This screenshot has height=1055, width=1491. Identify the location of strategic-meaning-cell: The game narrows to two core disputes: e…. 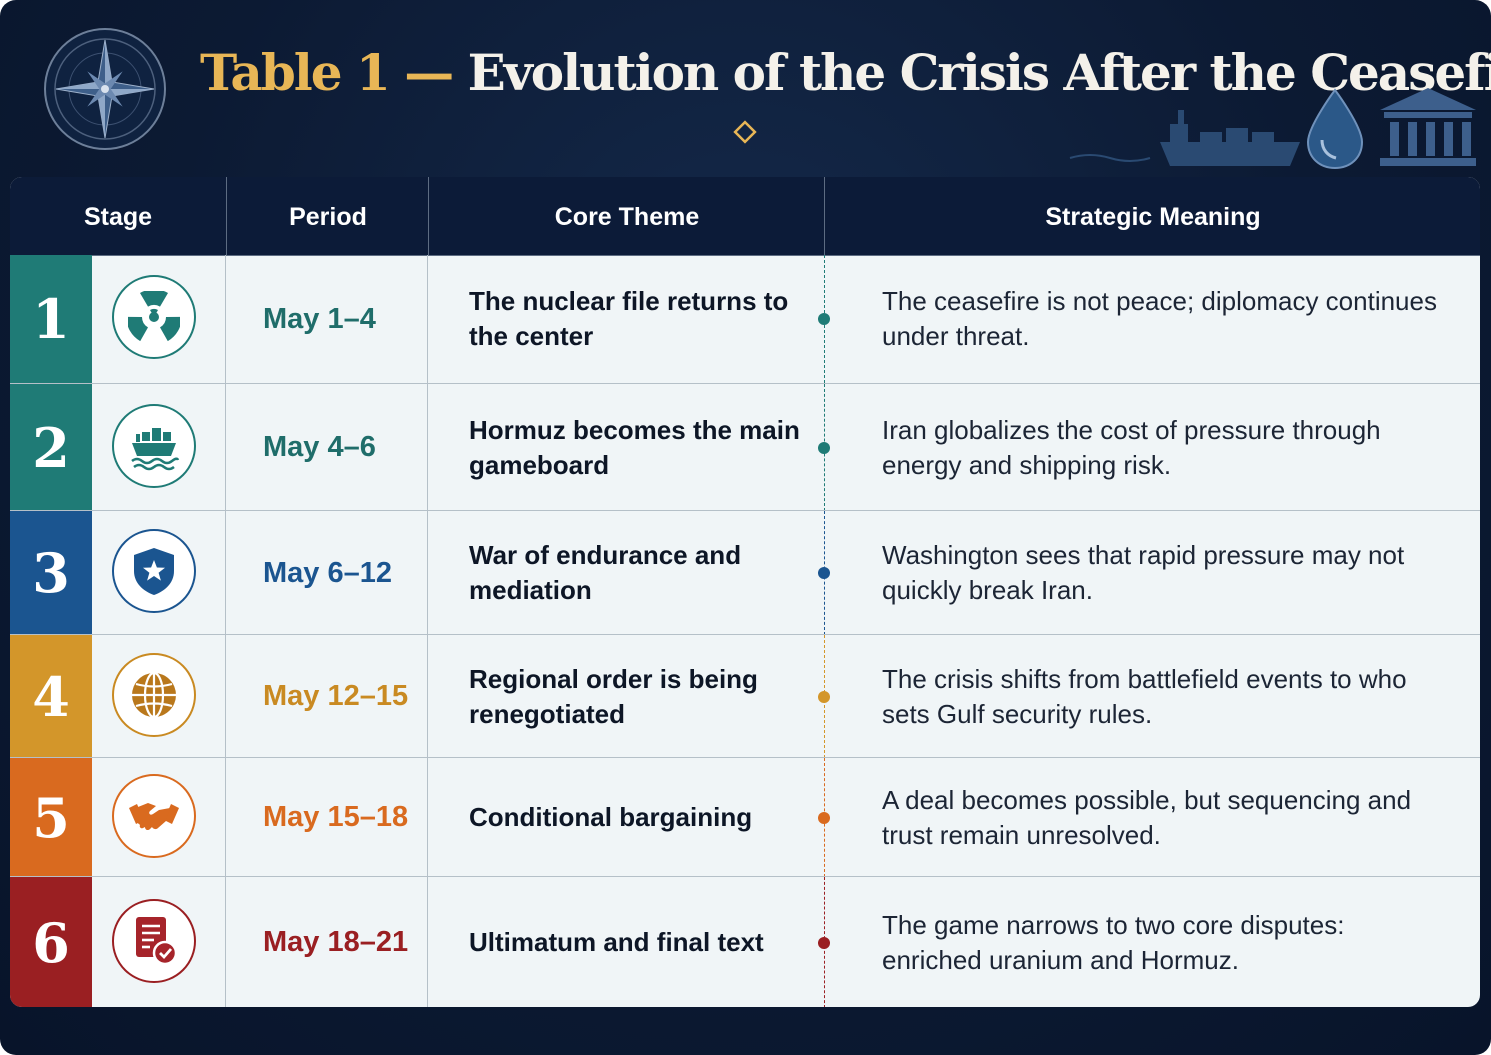
(1113, 942).